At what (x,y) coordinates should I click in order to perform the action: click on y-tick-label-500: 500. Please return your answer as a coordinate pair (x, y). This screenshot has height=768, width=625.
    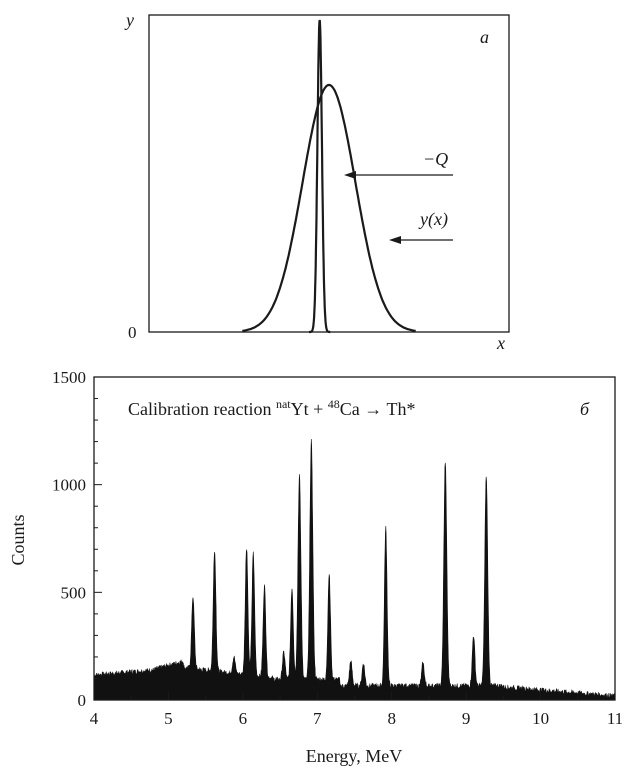
    Looking at the image, I should click on (74, 592).